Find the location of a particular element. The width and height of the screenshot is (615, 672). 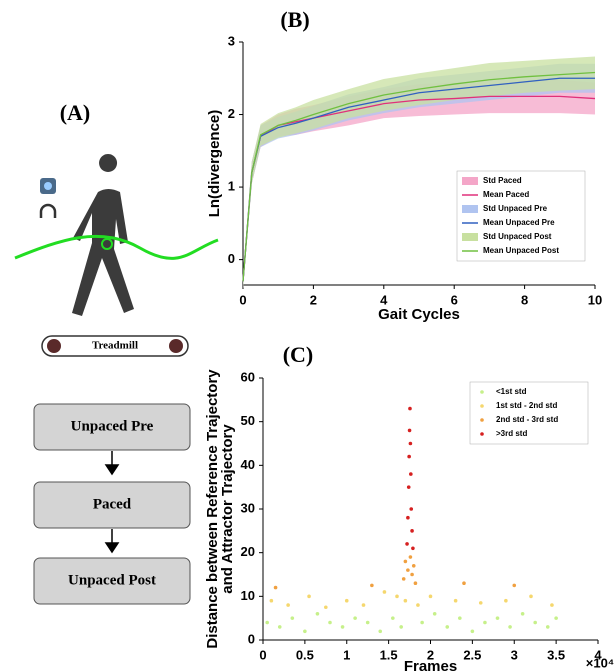

y-tick-label: 50 is located at coordinates (248, 420).